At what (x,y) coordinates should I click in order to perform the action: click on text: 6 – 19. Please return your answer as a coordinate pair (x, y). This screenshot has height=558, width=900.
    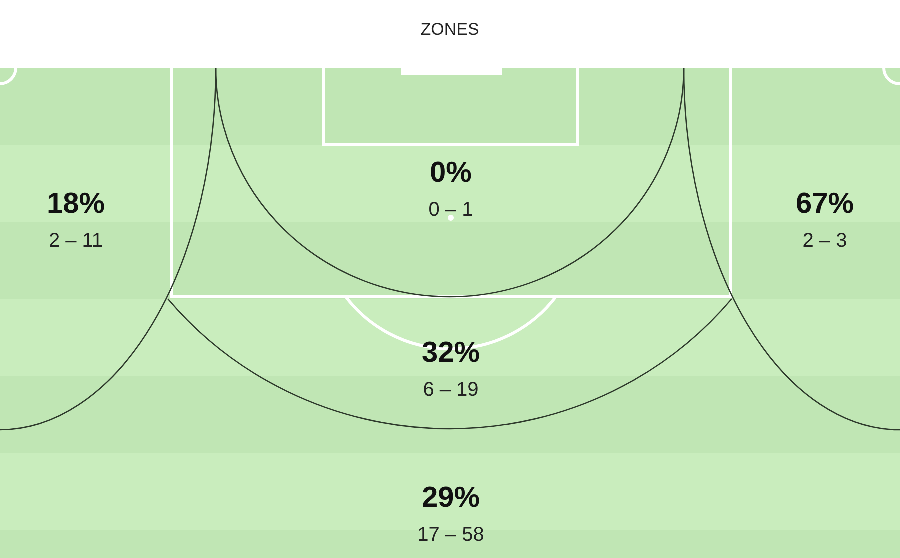
    Looking at the image, I should click on (451, 390).